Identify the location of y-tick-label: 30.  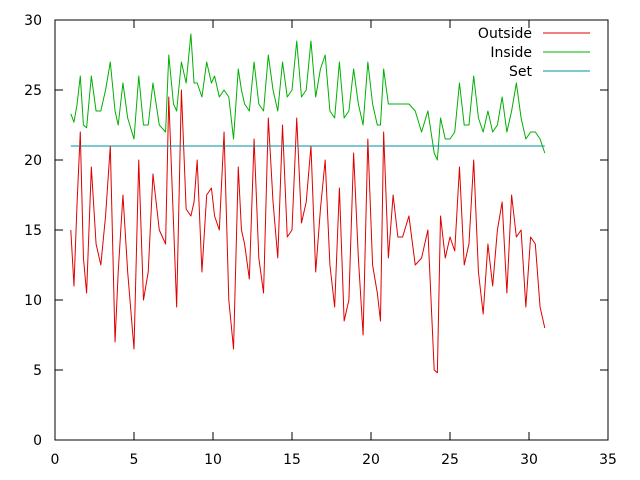
(33, 21).